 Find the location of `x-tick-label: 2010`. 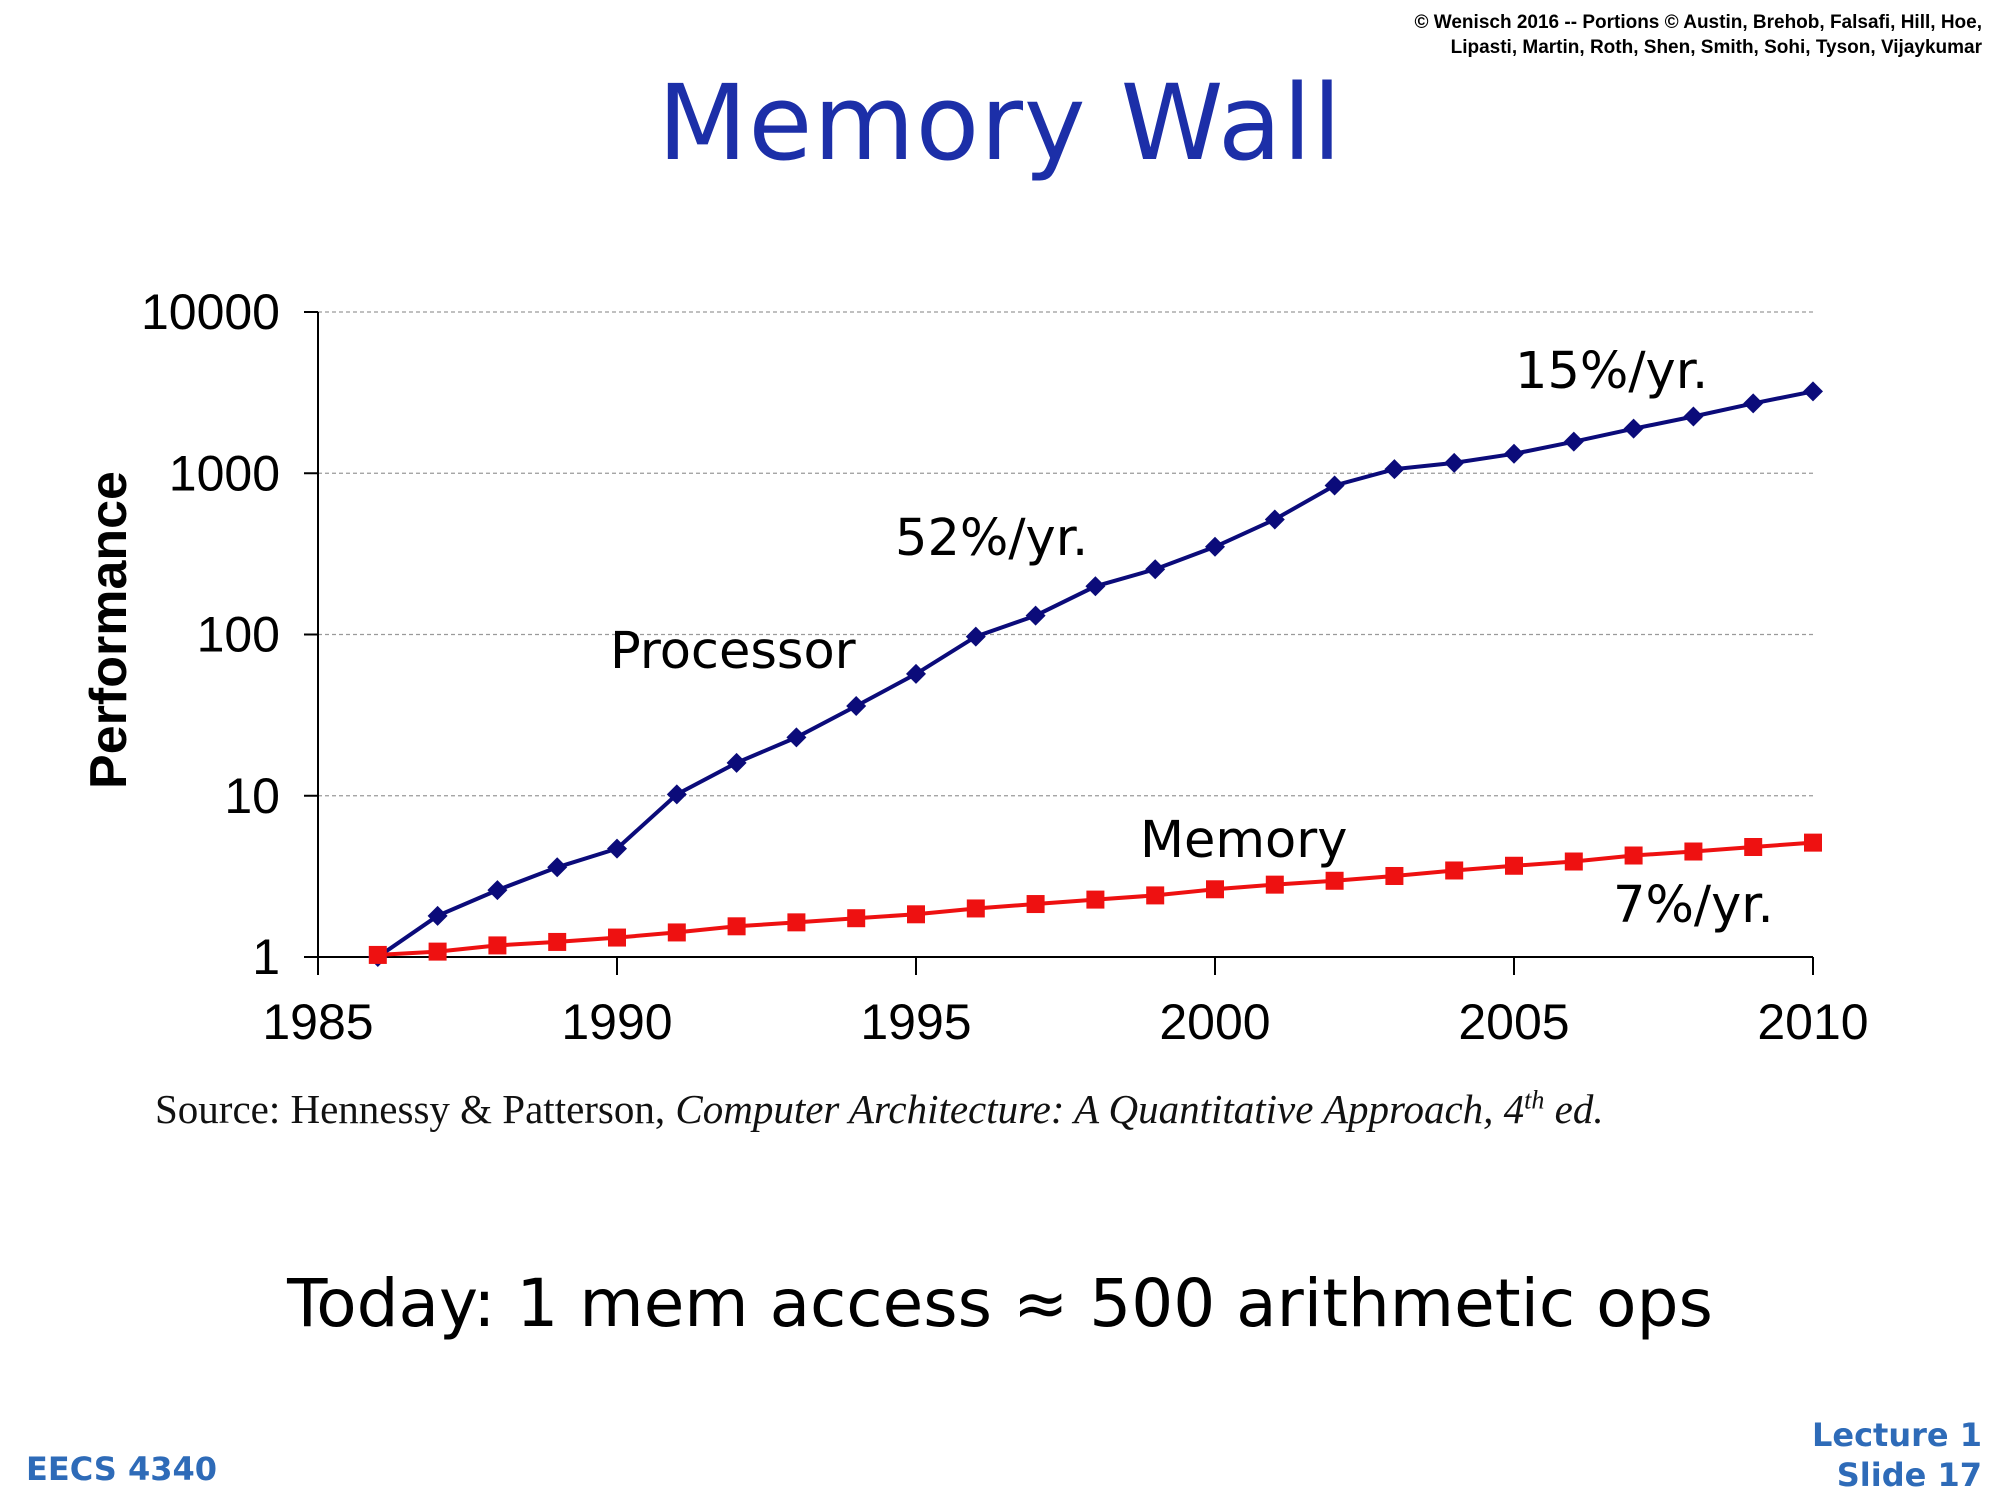

x-tick-label: 2010 is located at coordinates (1812, 1022).